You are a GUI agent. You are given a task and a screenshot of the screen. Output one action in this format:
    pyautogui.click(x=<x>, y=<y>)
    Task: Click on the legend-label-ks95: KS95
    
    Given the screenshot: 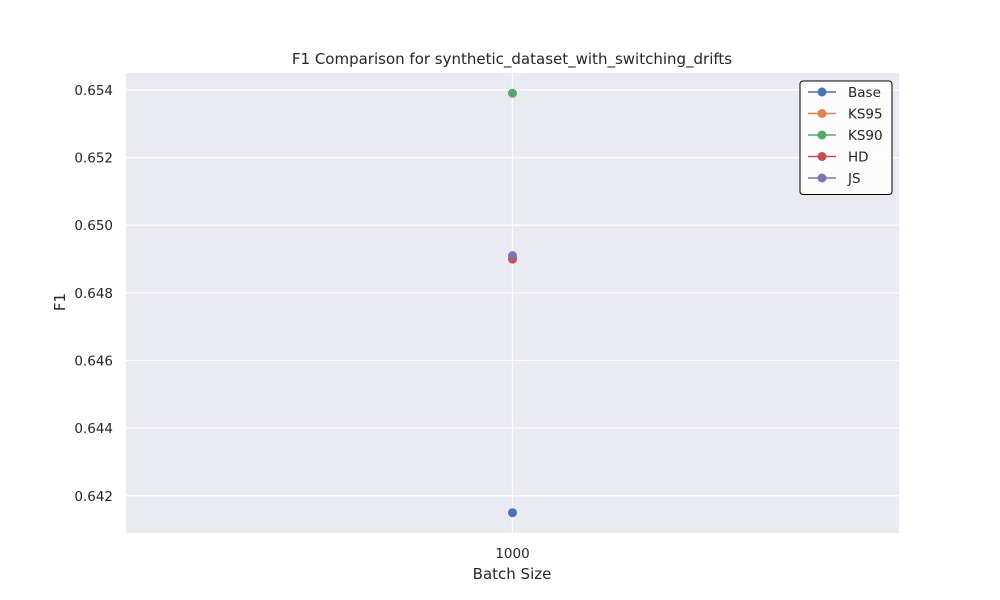 What is the action you would take?
    pyautogui.click(x=865, y=115)
    